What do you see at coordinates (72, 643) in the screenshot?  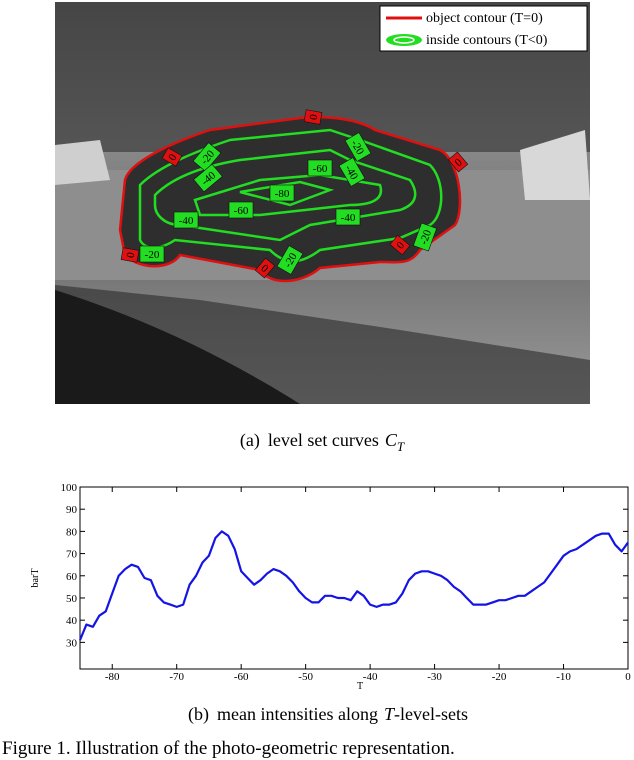 I see `y-tick-label: 30` at bounding box center [72, 643].